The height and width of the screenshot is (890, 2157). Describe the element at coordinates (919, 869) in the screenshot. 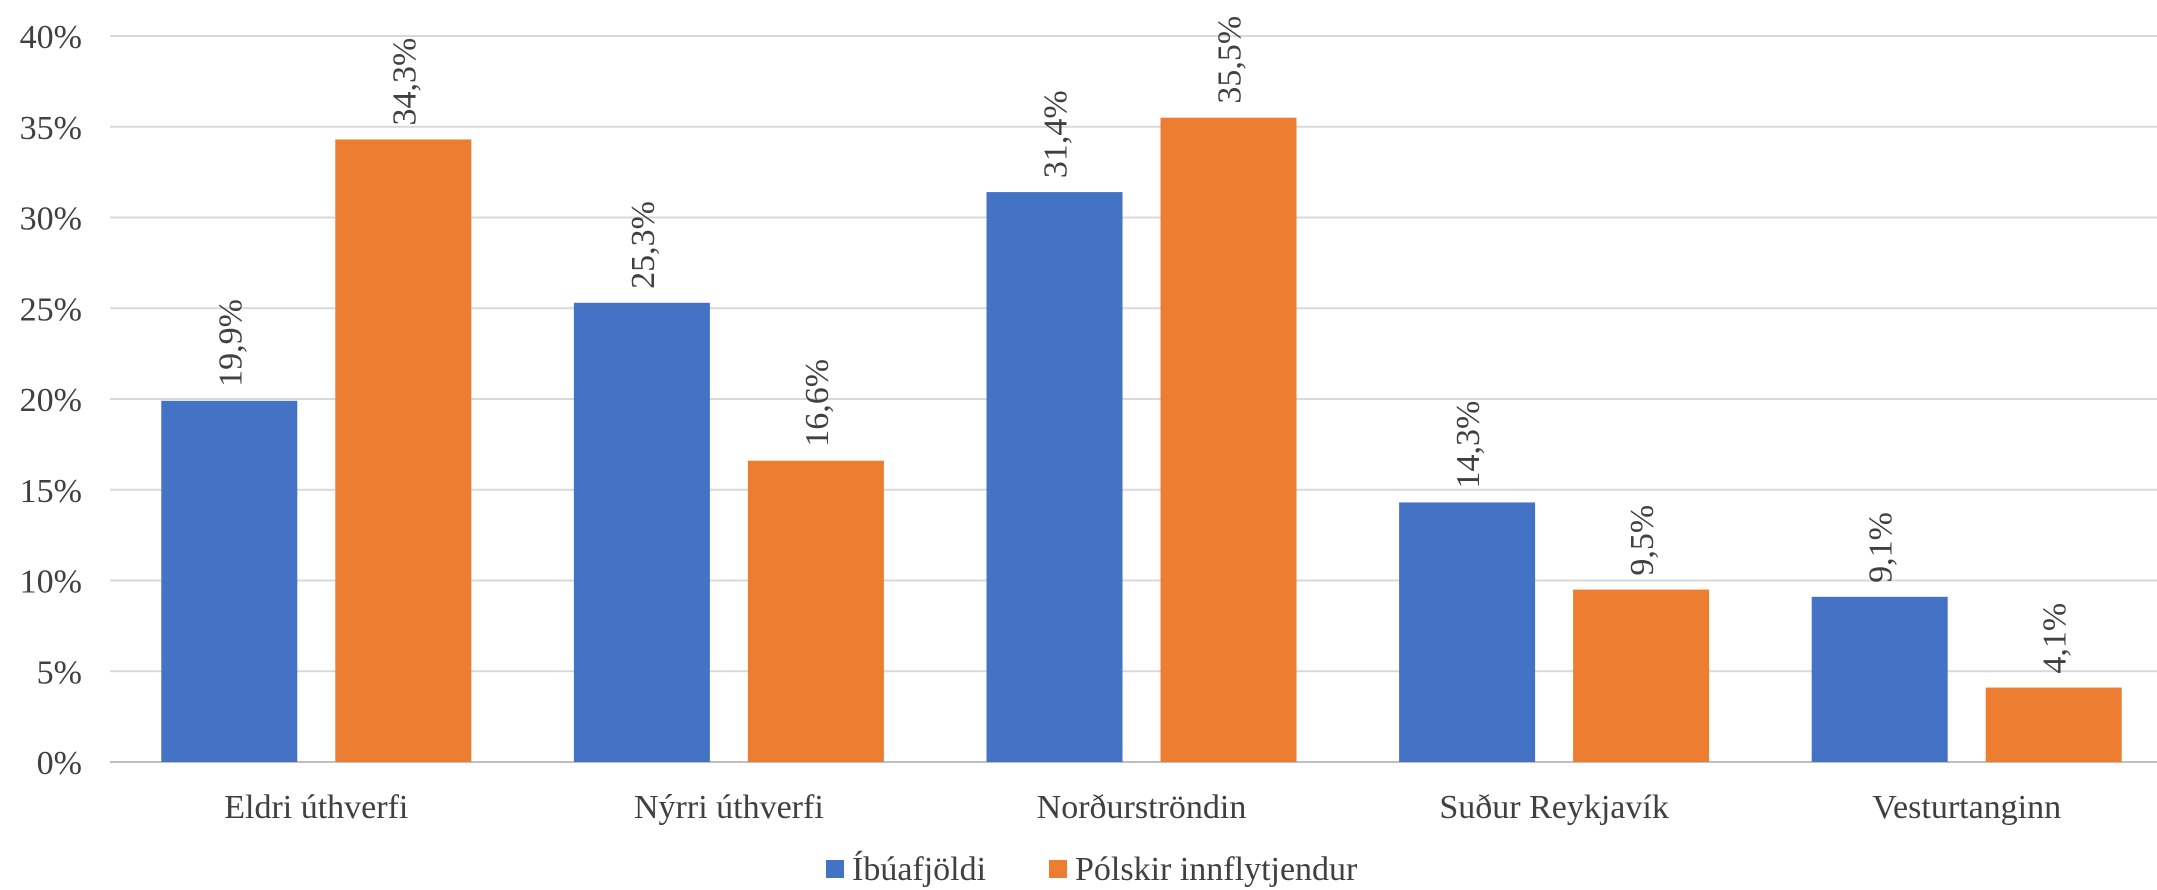

I see `legend-label: Íbúafjöldi` at that location.